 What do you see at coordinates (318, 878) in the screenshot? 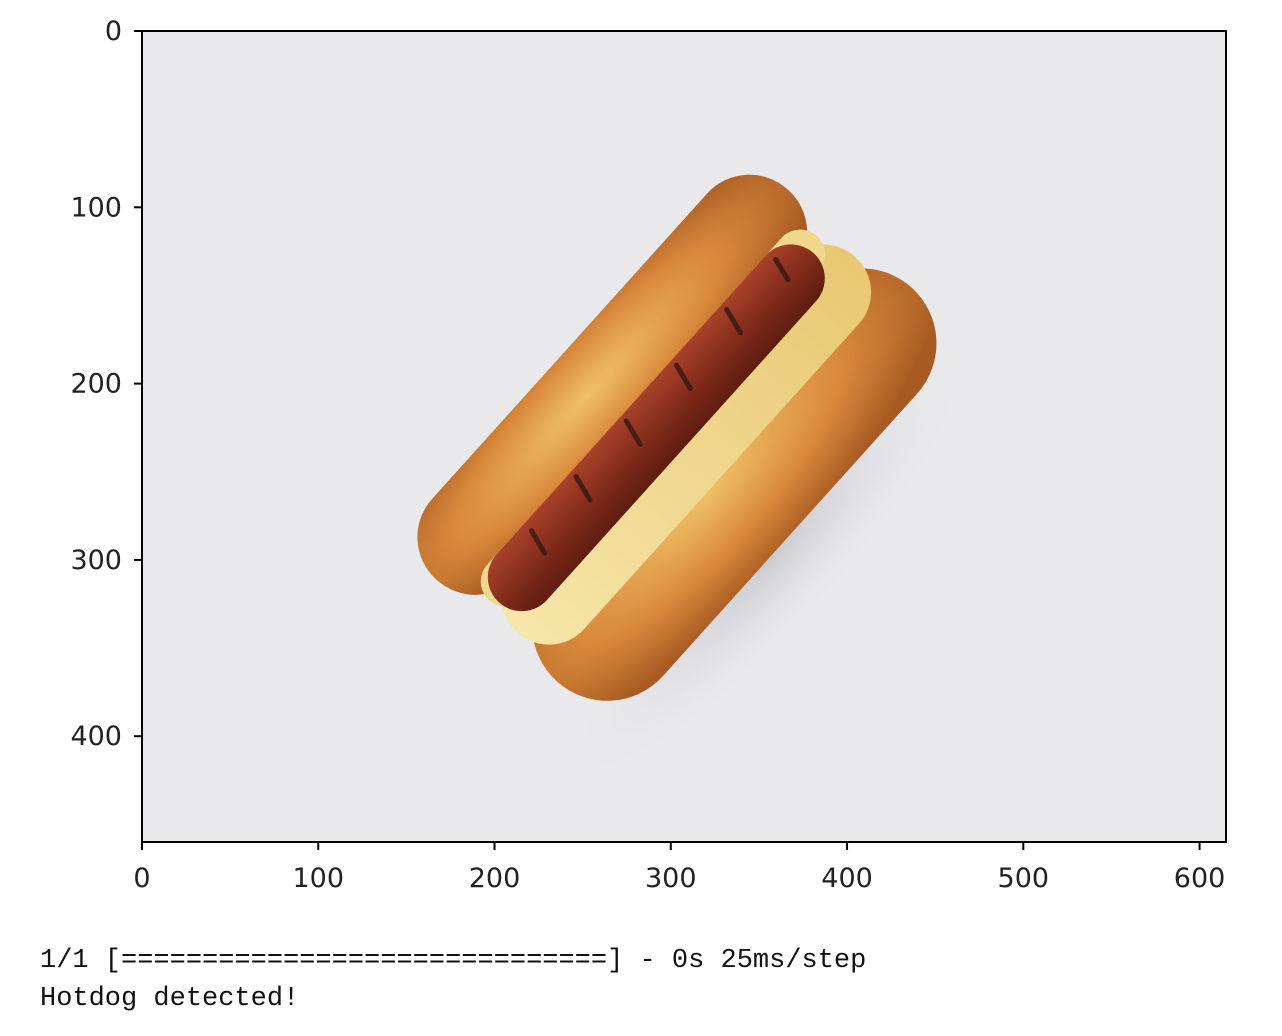
I see `x-tick-label: 100` at bounding box center [318, 878].